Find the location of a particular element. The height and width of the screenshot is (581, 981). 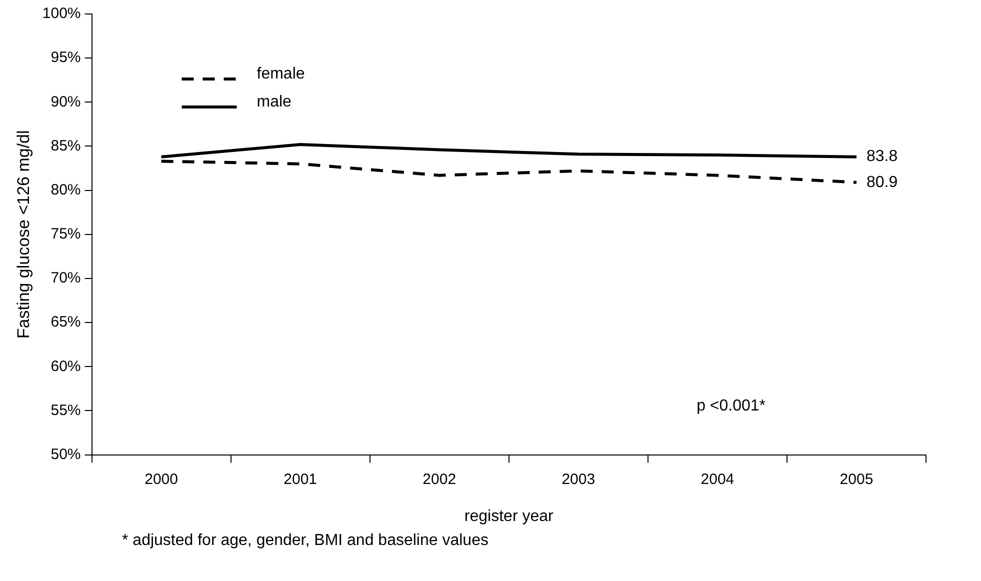

x-tick-label: 2000 is located at coordinates (161, 479).